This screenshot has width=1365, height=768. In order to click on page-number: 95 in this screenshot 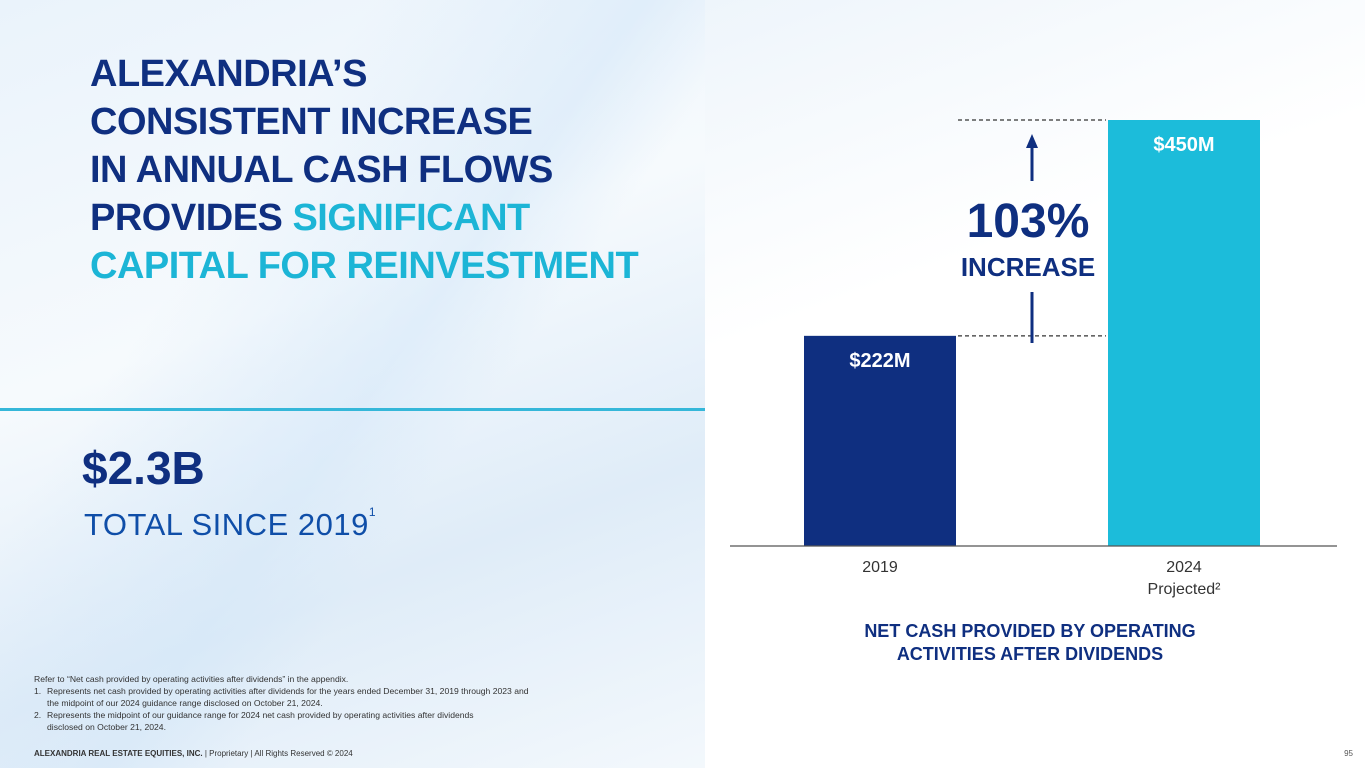, I will do `click(1348, 753)`.